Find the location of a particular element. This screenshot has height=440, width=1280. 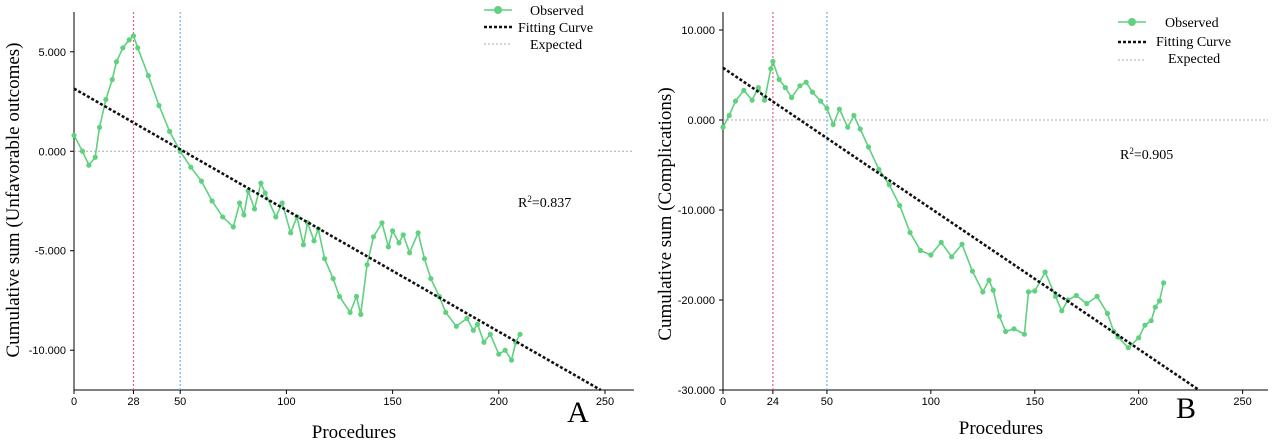

x-tick-label: 100 is located at coordinates (931, 402).